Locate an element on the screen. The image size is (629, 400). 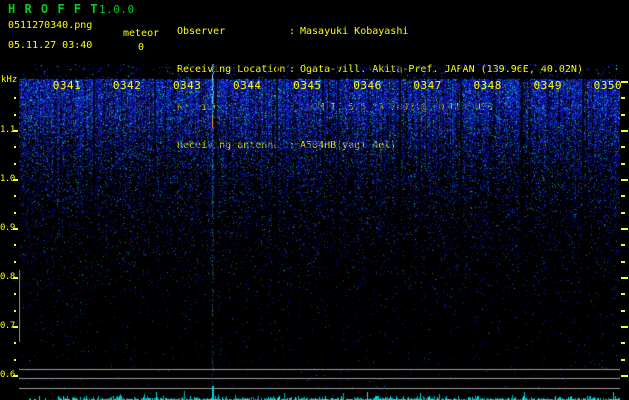
info-row-observer: Observer: Masayuki Kobayashi is located at coordinates (380, 32).